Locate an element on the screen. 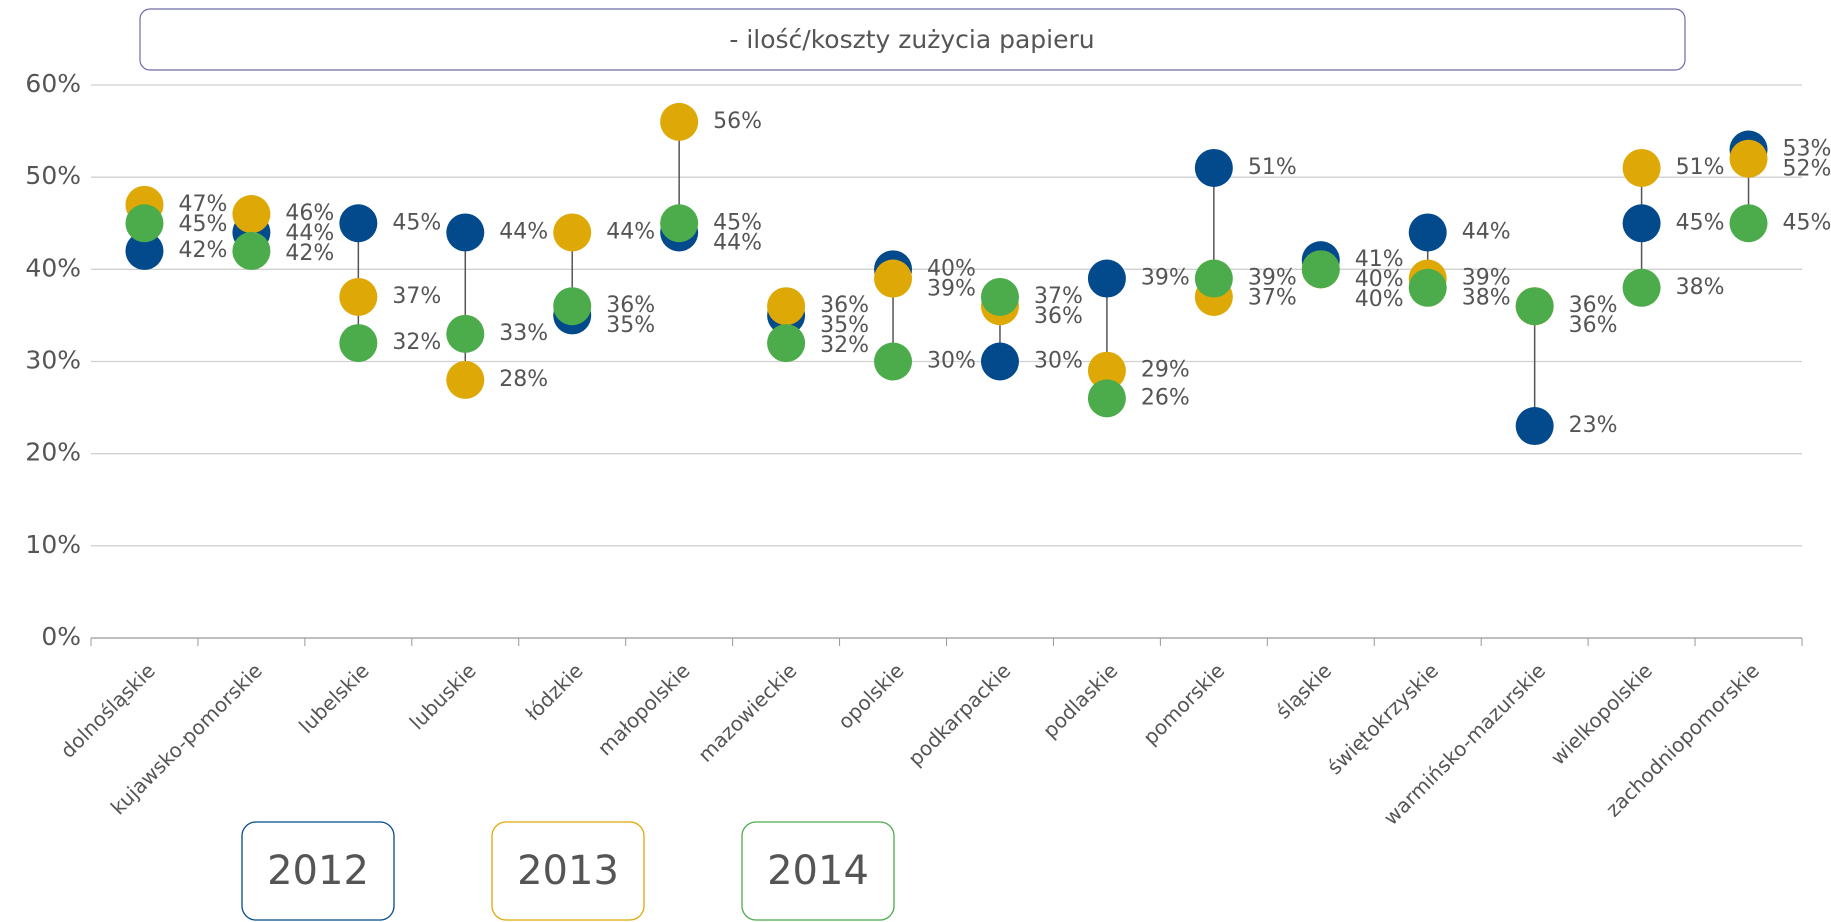  x-tick-label: lubelskie is located at coordinates (334, 698).